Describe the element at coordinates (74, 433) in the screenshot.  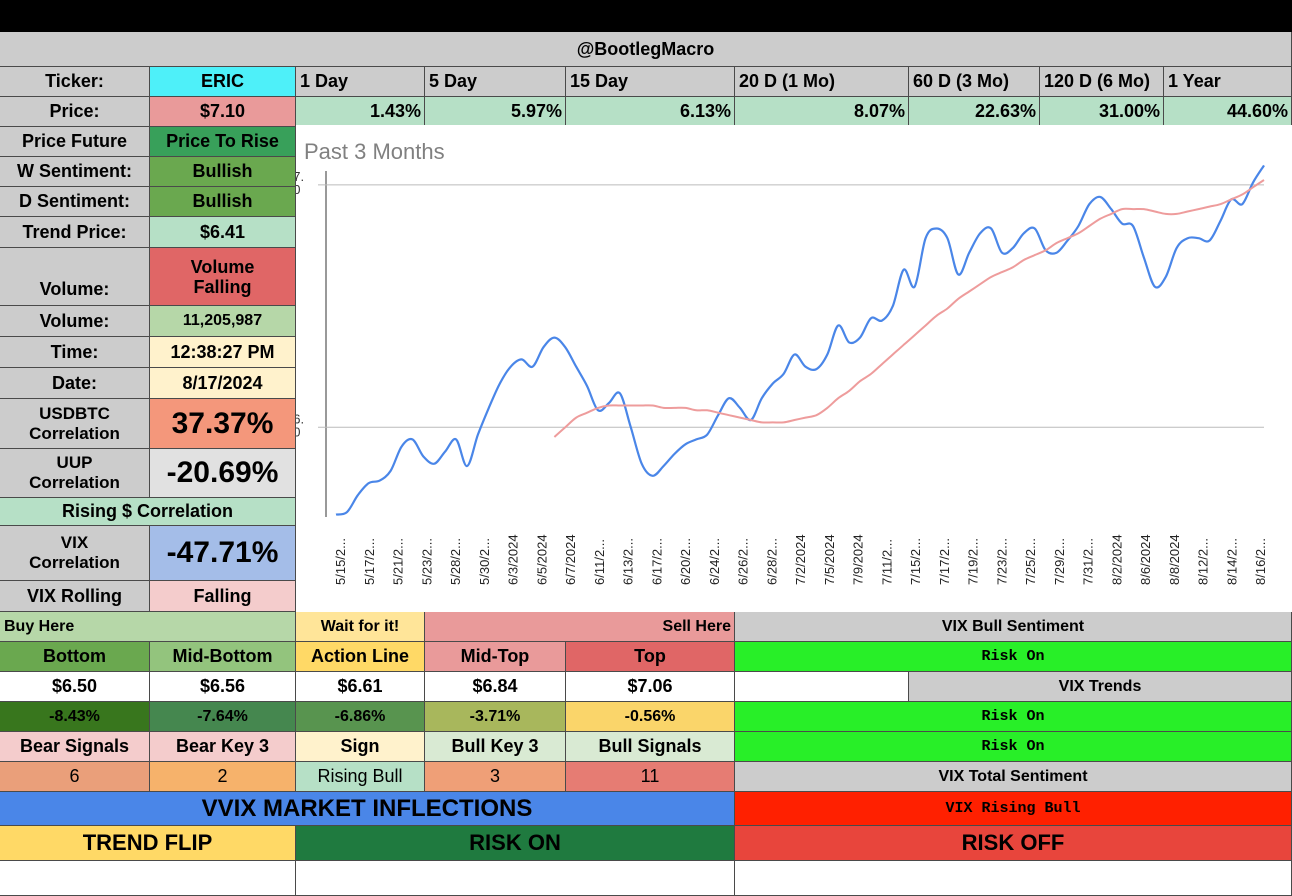
I see `usdbtc-label-line2: Correlation` at that location.